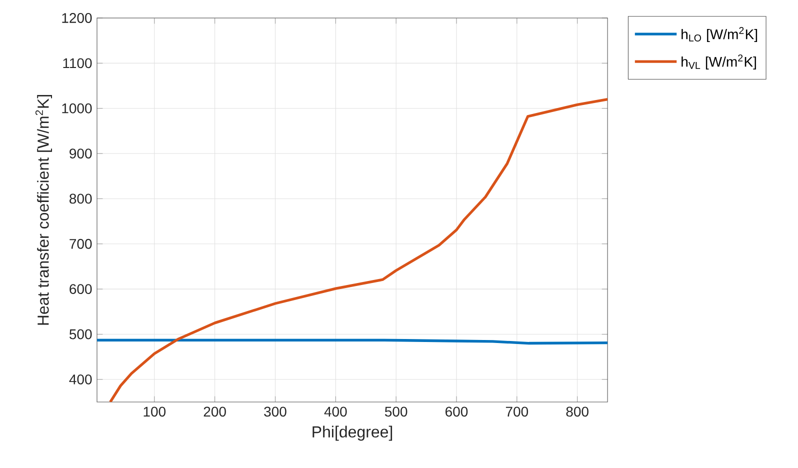  I want to click on x-tick-label: 100, so click(155, 411).